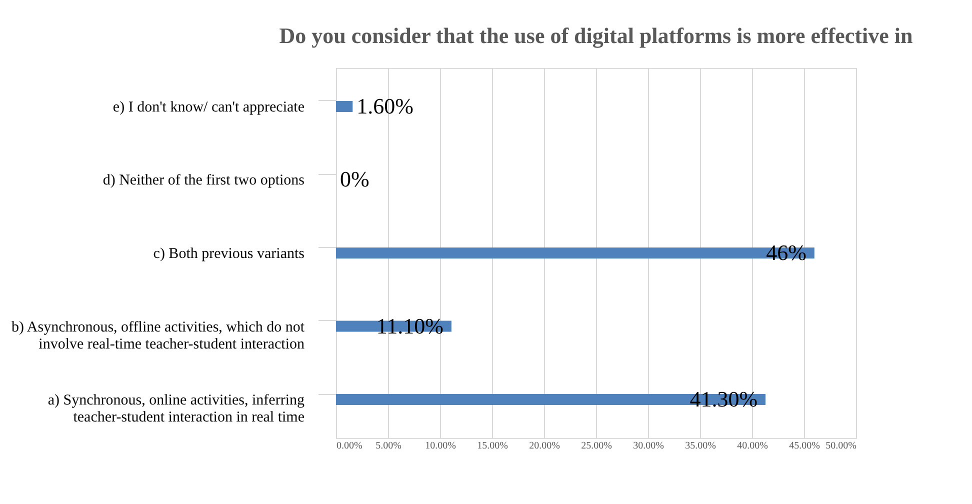 This screenshot has height=504, width=972. Describe the element at coordinates (176, 409) in the screenshot. I see `y-tick-label: a) Synchronous, online activities, inferring teacher-student interaction in real time` at that location.